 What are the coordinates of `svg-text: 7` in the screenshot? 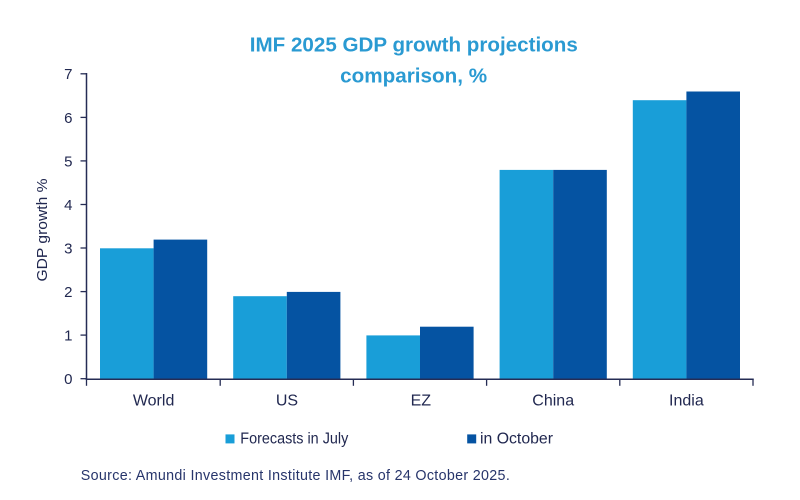 It's located at (68, 74).